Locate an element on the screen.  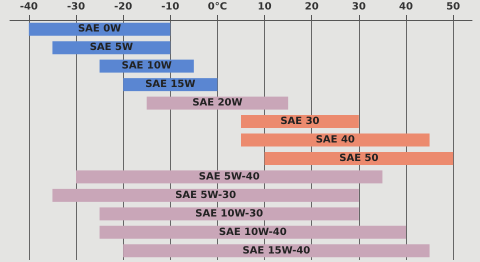
x-tick-label: 10 is located at coordinates (265, 7).